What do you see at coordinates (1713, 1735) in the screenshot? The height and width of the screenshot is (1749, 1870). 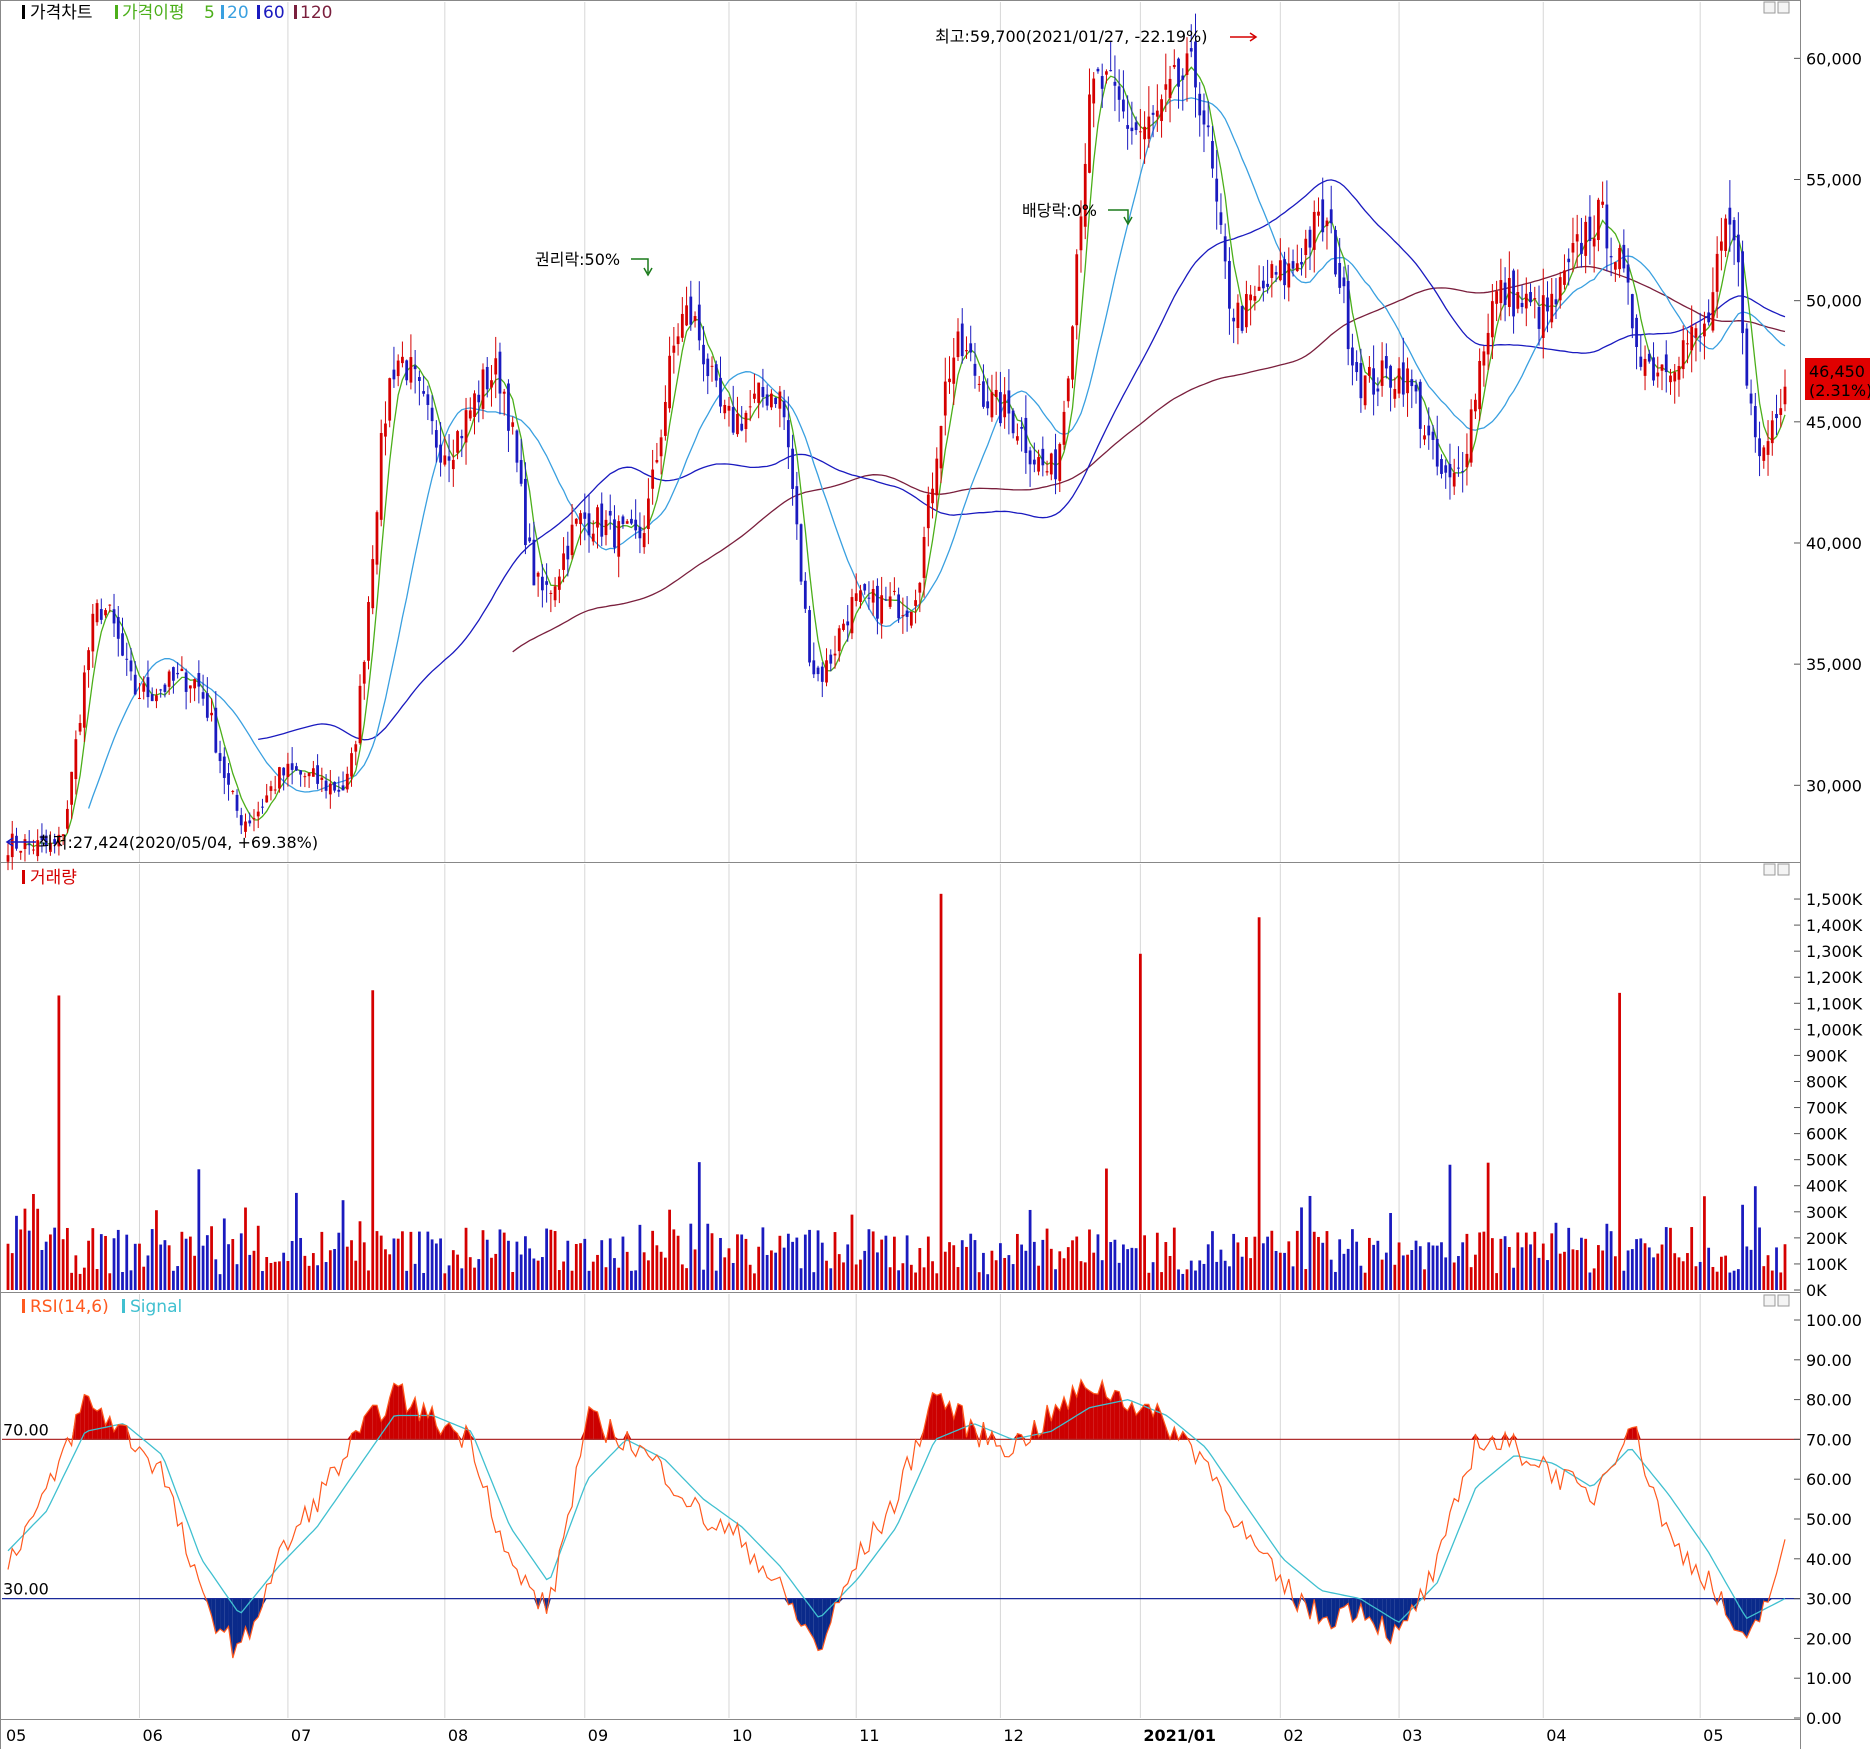 I see `x-tick-label: 05` at bounding box center [1713, 1735].